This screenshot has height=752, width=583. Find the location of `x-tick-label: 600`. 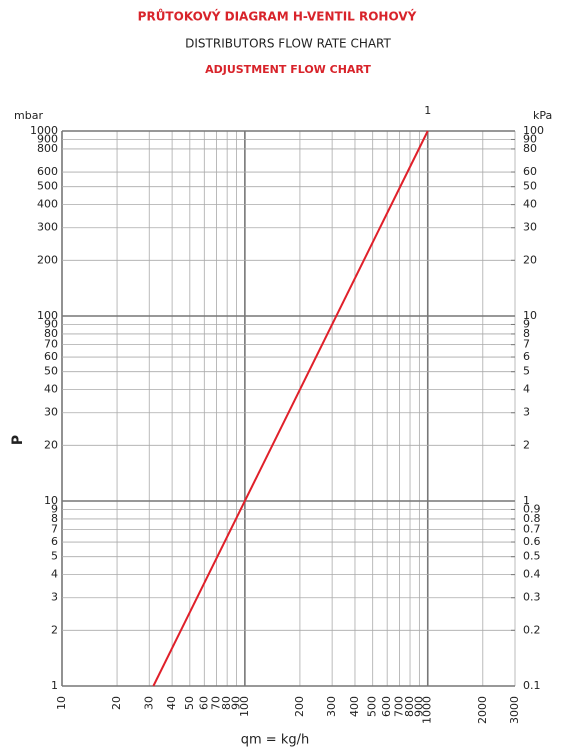

x-tick-label: 600 is located at coordinates (386, 706).